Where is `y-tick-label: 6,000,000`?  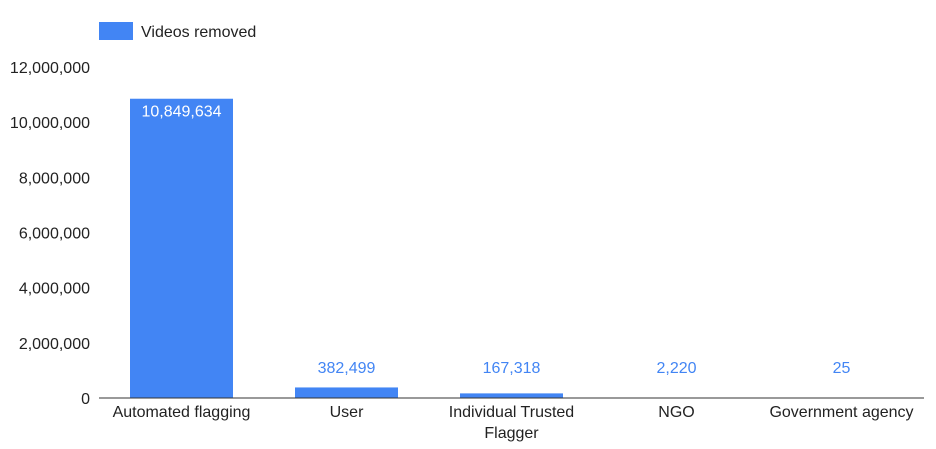 y-tick-label: 6,000,000 is located at coordinates (54, 234).